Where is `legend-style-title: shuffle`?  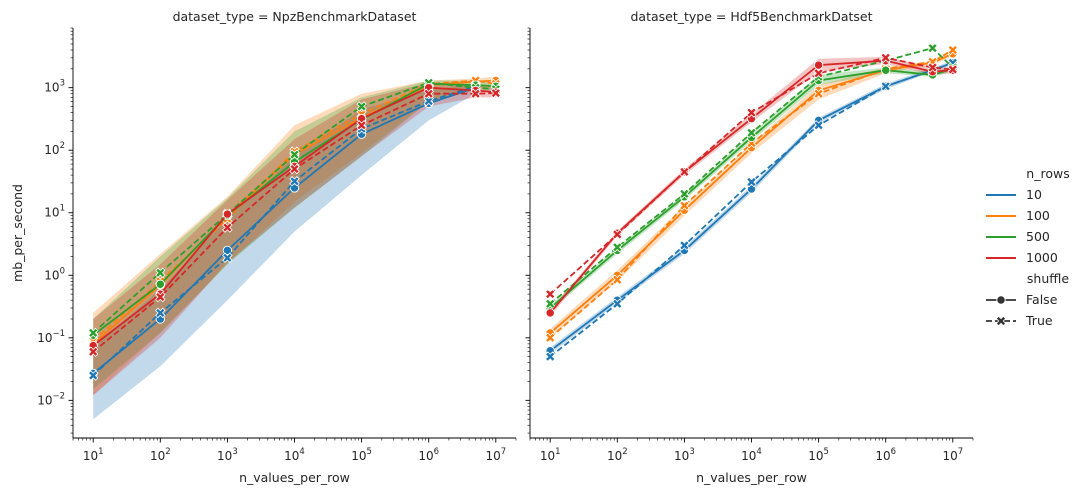
legend-style-title: shuffle is located at coordinates (1048, 278).